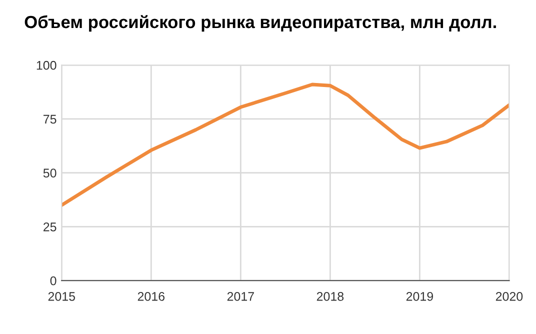 This screenshot has width=536, height=334. I want to click on y-tick-label: 25, so click(50, 227).